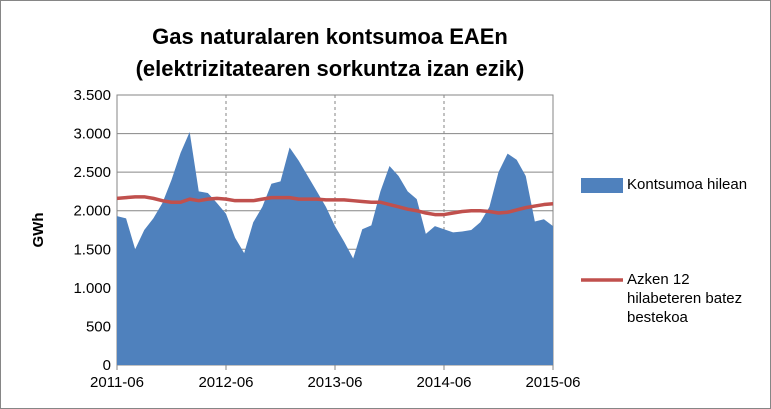  I want to click on line, so click(335, 206).